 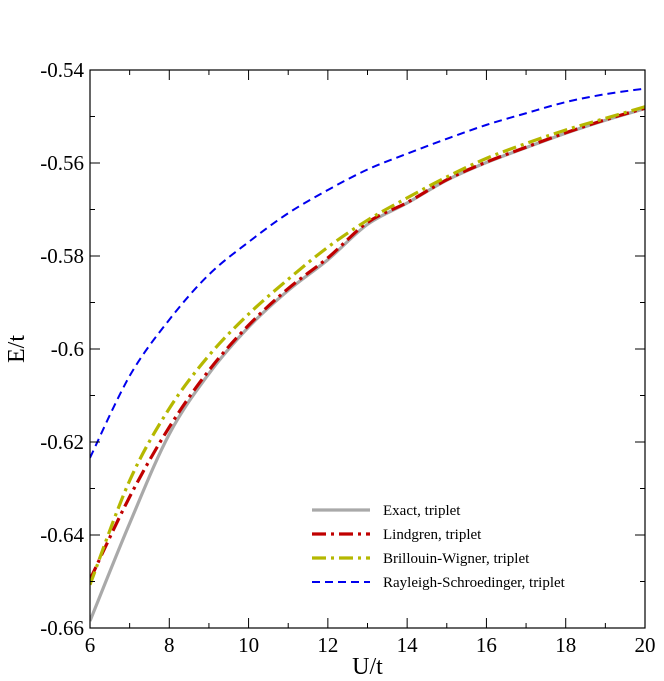 What do you see at coordinates (67, 349) in the screenshot?
I see `y-tick-label: -0.6` at bounding box center [67, 349].